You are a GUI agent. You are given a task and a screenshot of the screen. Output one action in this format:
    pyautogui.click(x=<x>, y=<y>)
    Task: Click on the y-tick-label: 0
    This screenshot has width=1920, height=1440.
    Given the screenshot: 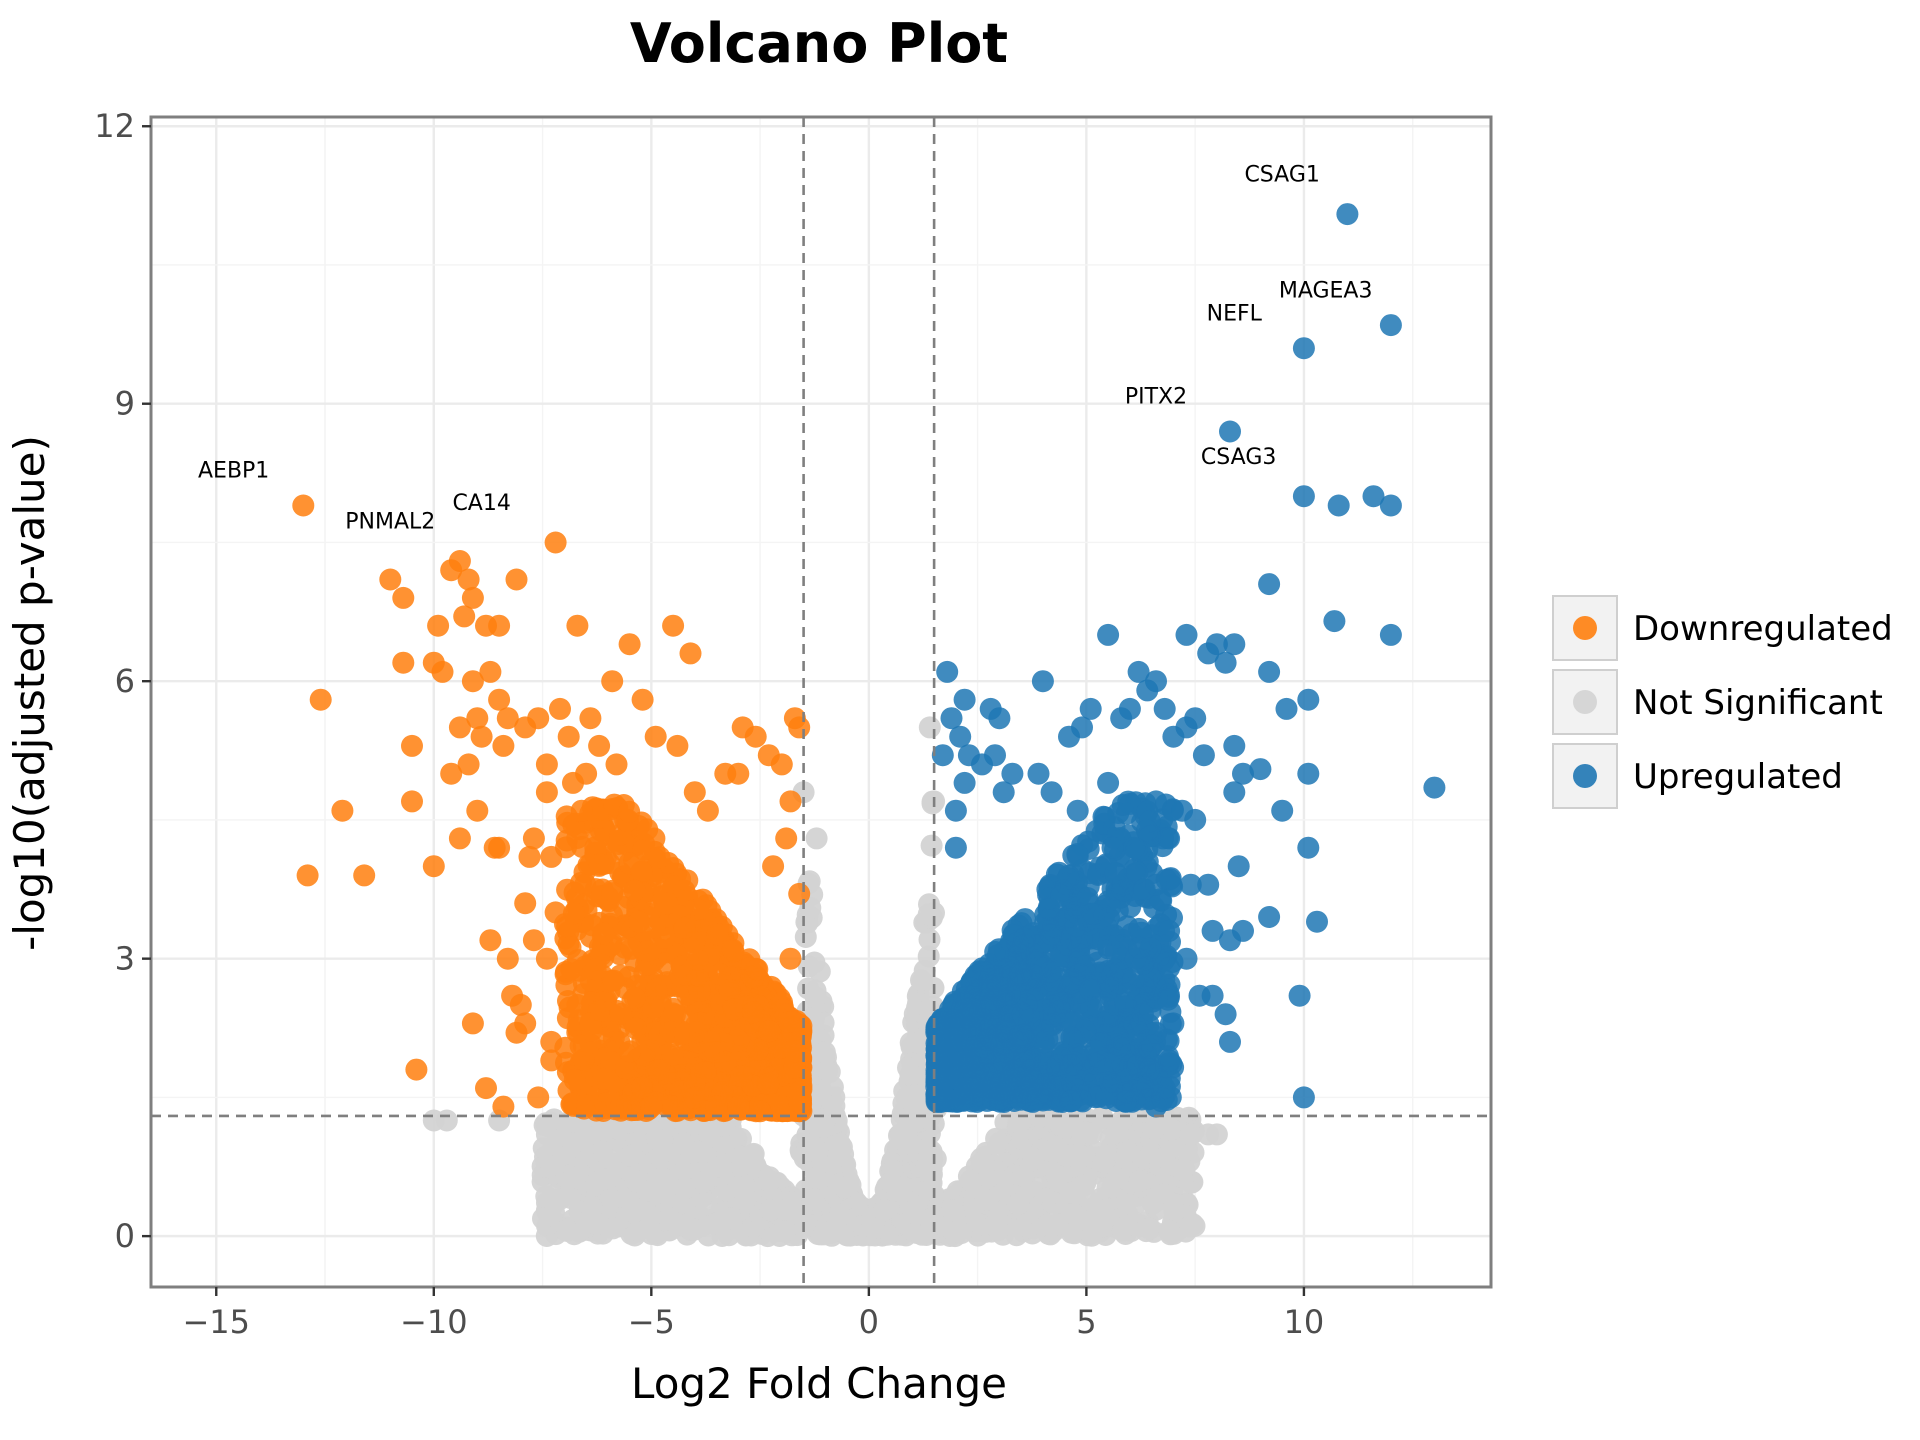 What is the action you would take?
    pyautogui.click(x=125, y=1236)
    